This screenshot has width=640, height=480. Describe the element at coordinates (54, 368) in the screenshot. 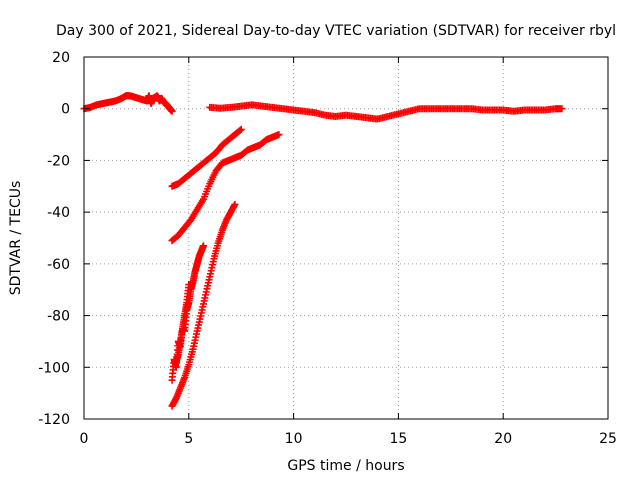

I see `y-tick-label: -100` at that location.